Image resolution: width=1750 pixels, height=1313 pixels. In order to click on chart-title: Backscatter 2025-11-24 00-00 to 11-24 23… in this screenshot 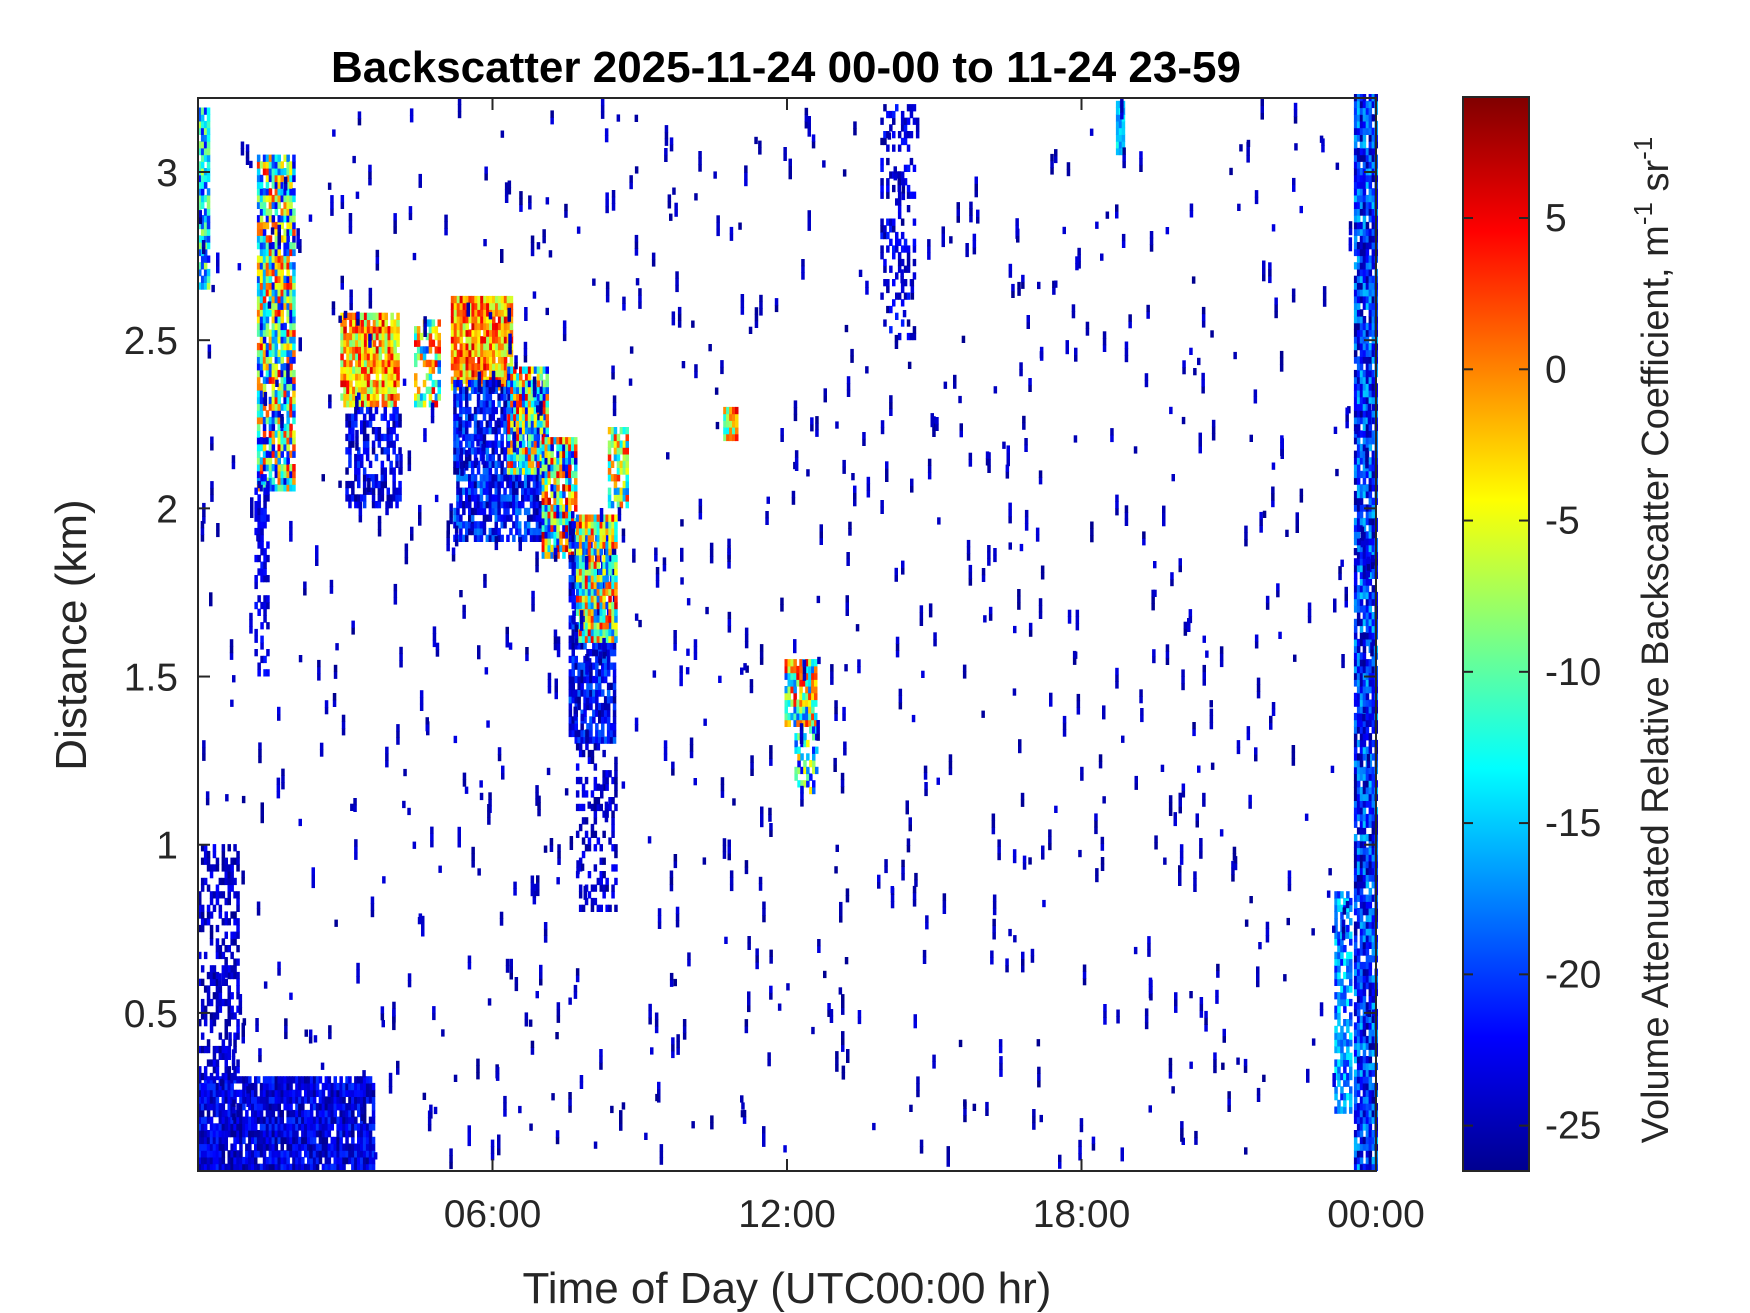, I will do `click(786, 67)`.